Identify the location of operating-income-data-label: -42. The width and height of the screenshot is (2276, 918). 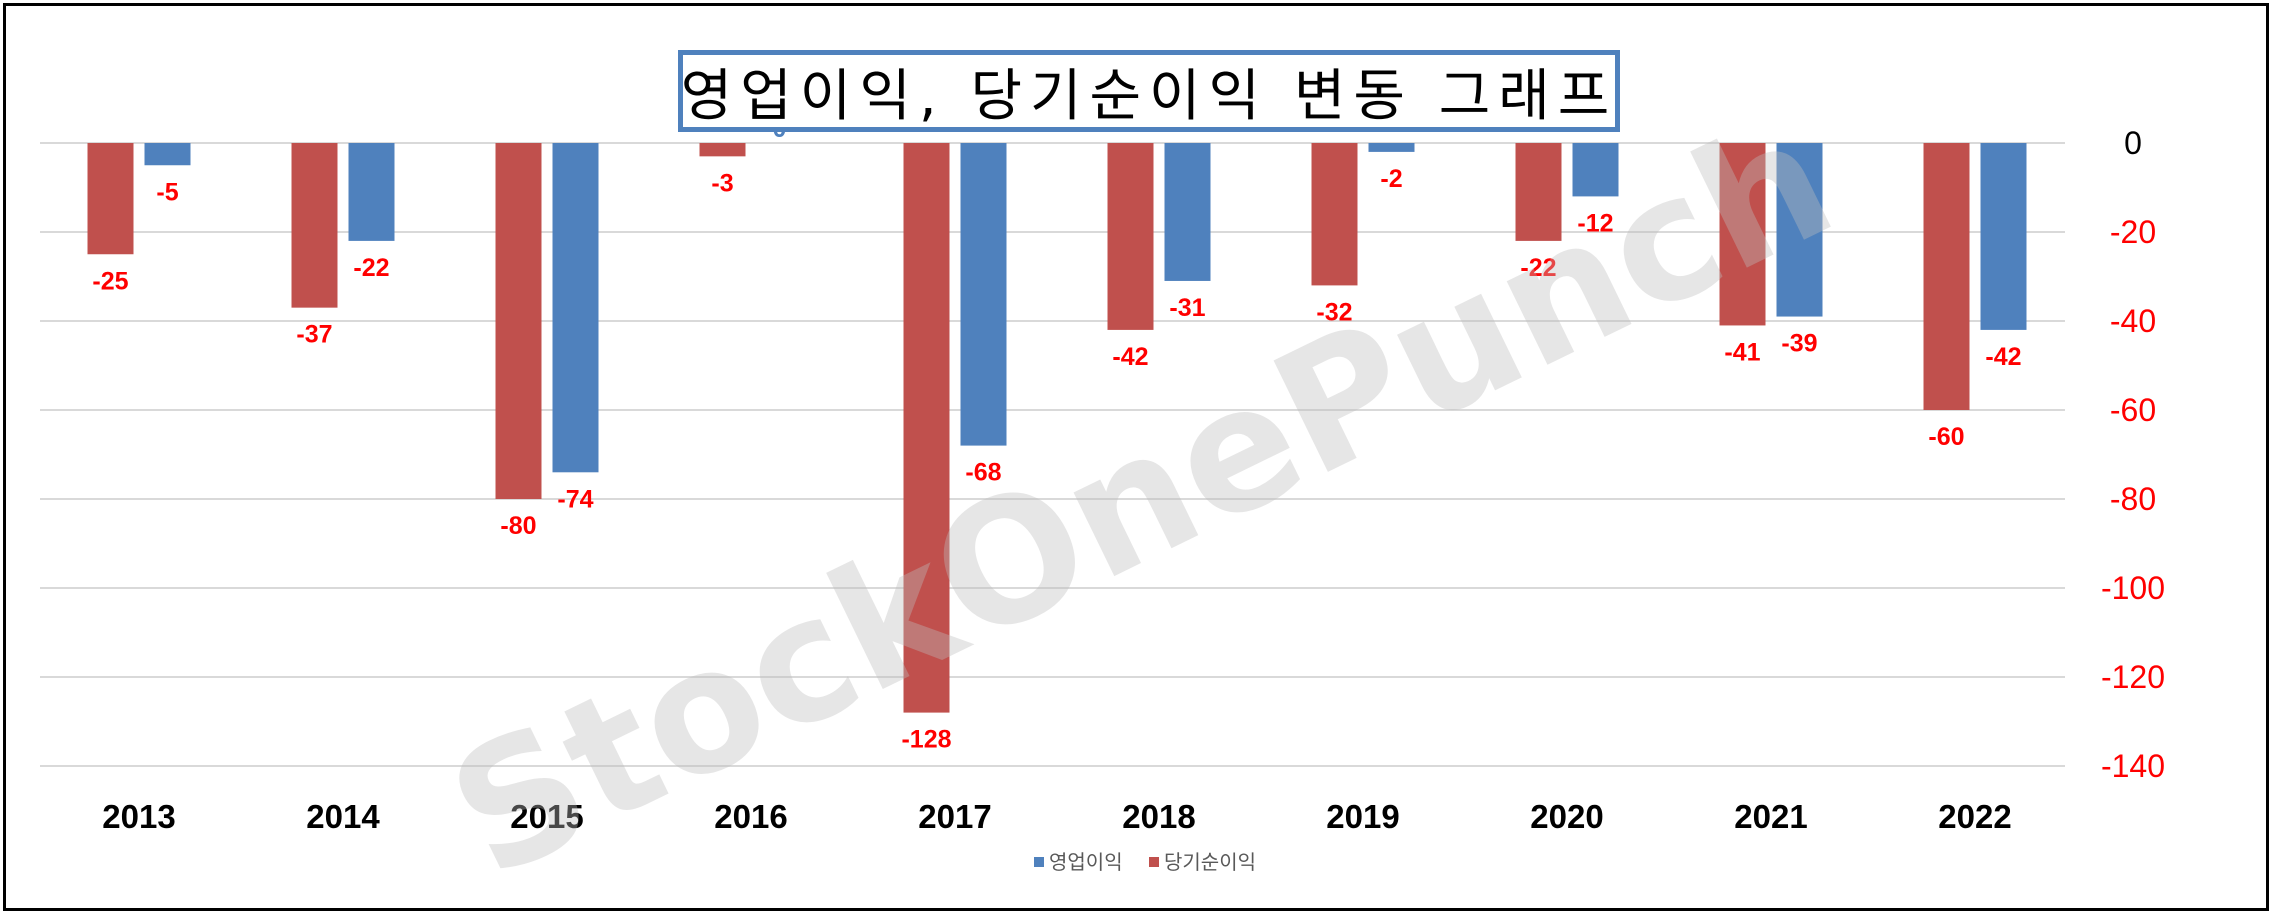
(2003, 357).